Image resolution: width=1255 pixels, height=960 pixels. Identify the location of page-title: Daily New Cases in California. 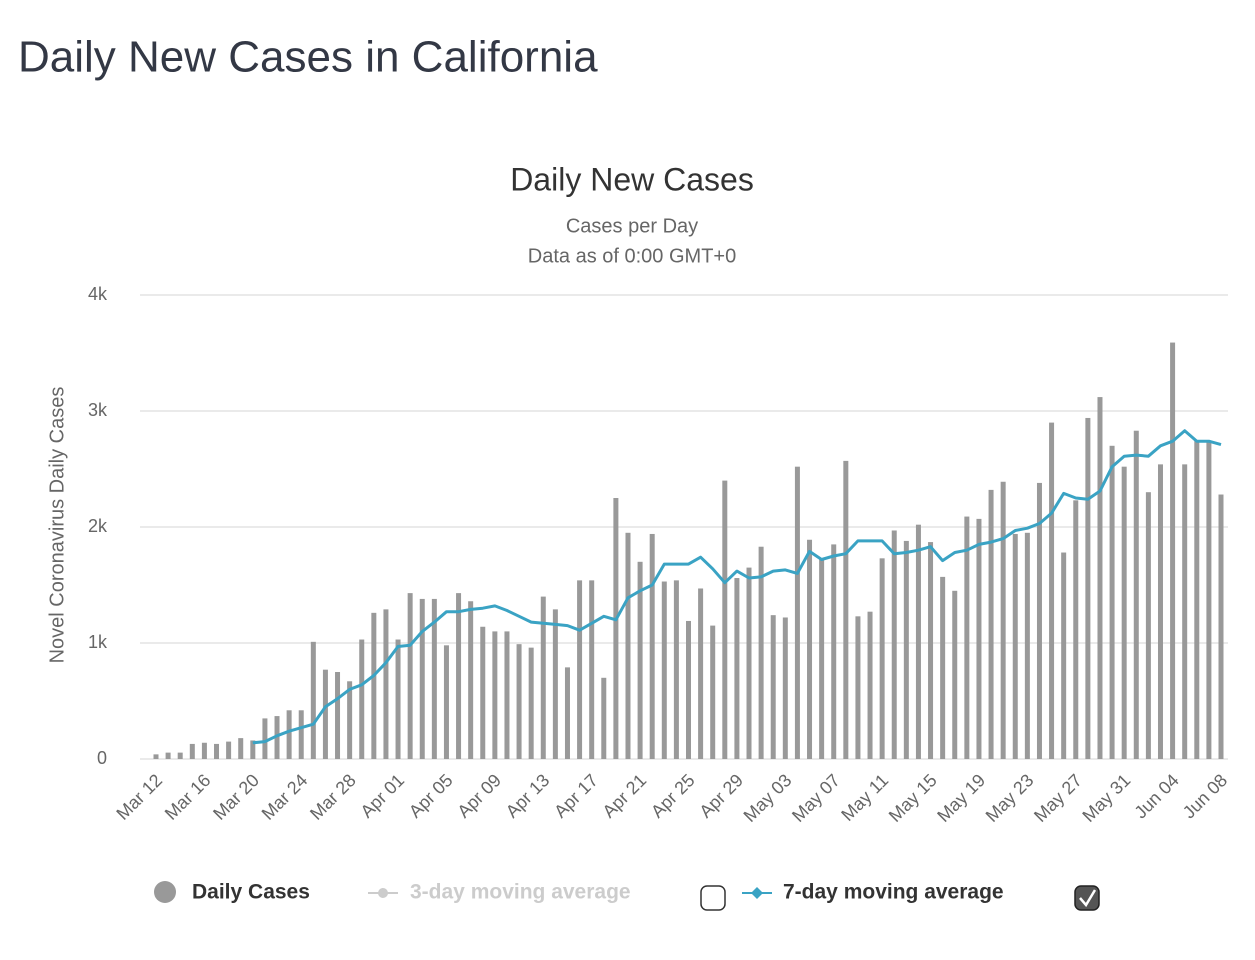
(308, 57).